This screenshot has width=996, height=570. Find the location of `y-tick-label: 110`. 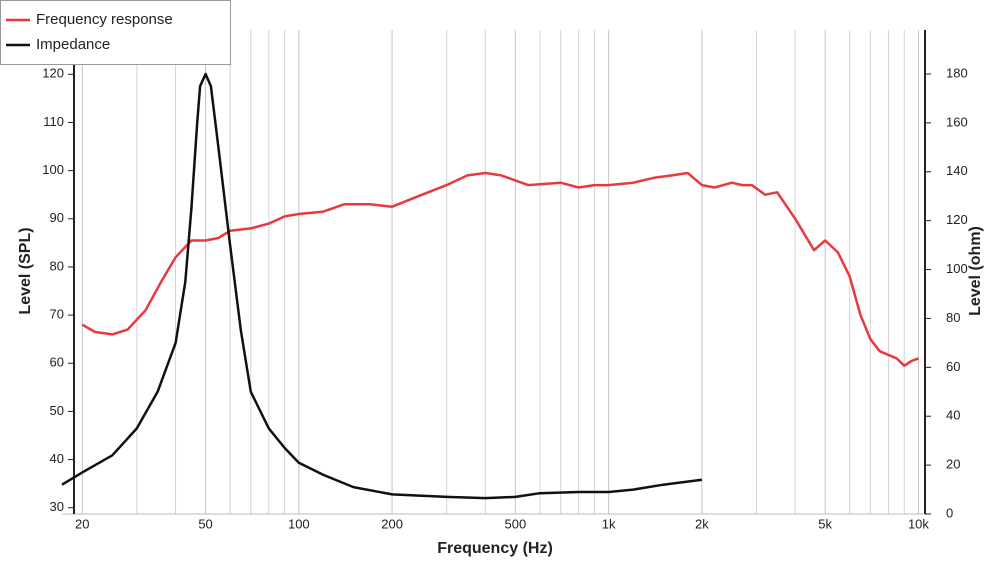

y-tick-label: 110 is located at coordinates (53, 121).